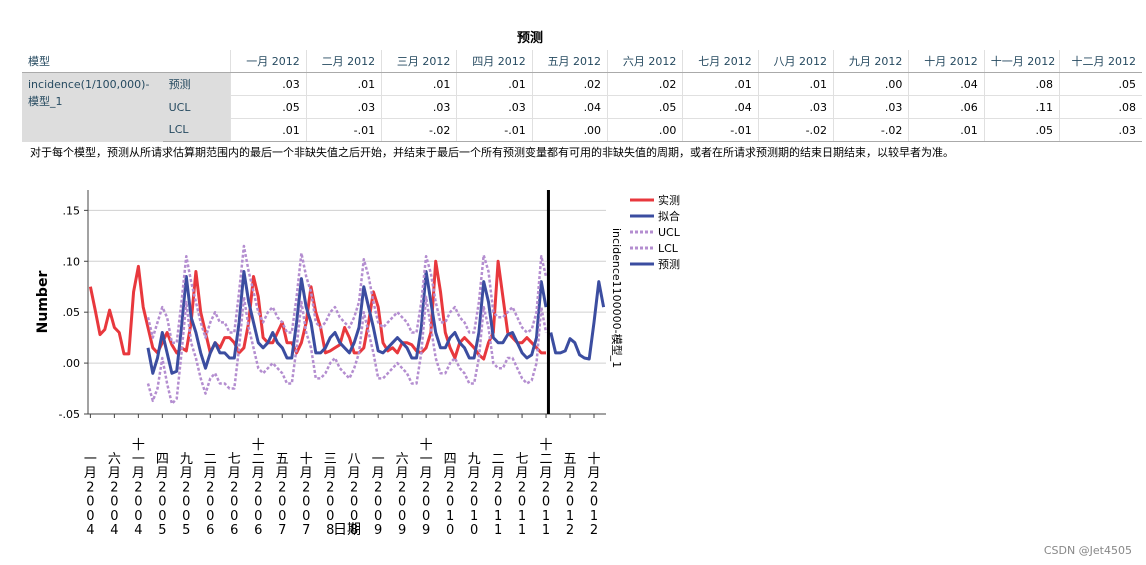 Image resolution: width=1146 pixels, height=565 pixels. I want to click on month-column-header: 十二月 2012, so click(1100, 61).